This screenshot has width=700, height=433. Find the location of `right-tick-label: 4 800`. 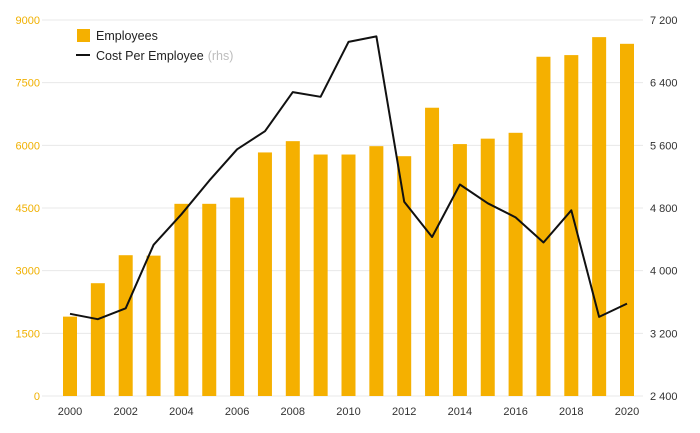

right-tick-label: 4 800 is located at coordinates (664, 209).